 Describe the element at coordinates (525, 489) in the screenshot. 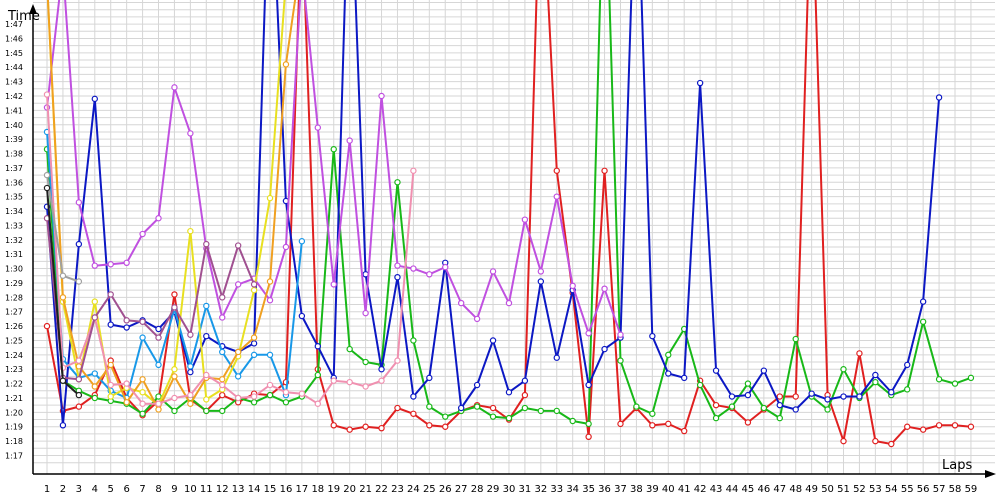

I see `x-tick-label: 31` at that location.